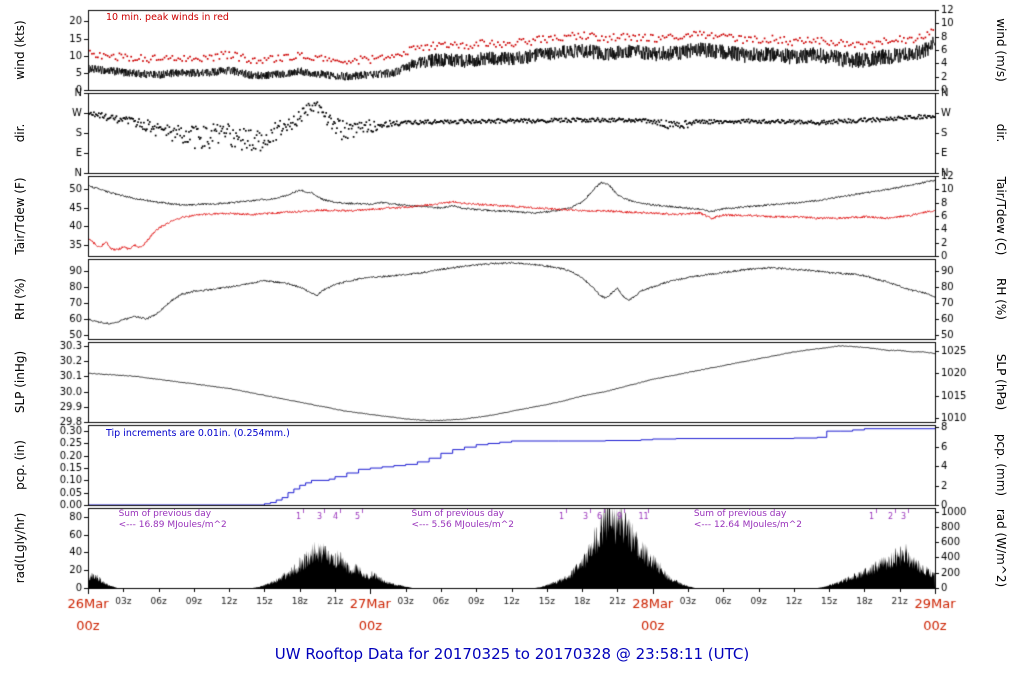 Image resolution: width=1024 pixels, height=700 pixels. Describe the element at coordinates (198, 433) in the screenshot. I see `precip-tip-note: Tip increments are 0.01in. (0.254mm.)` at that location.